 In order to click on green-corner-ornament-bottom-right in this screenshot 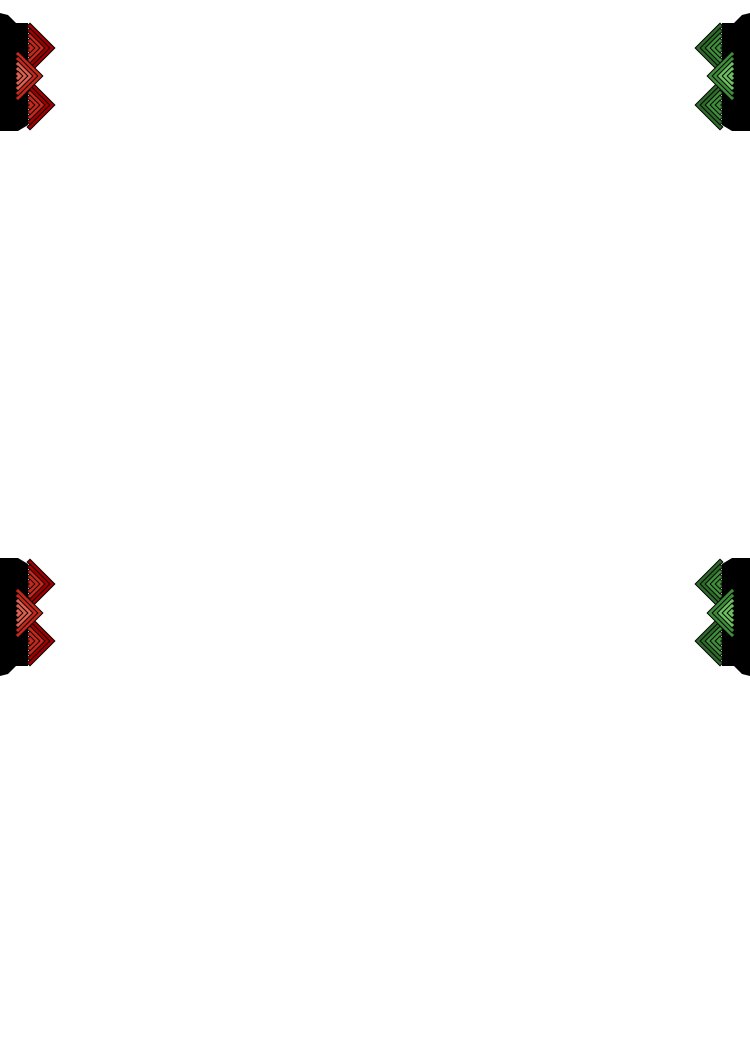, I will do `click(722, 617)`.